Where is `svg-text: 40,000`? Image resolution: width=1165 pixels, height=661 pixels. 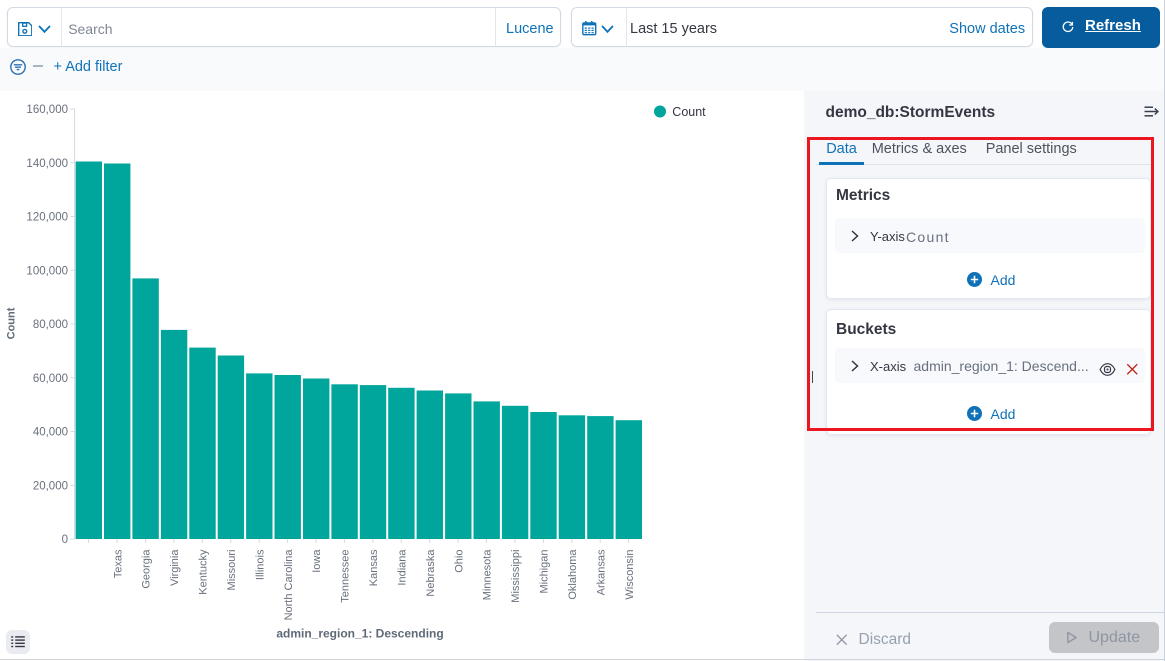 svg-text: 40,000 is located at coordinates (50, 433).